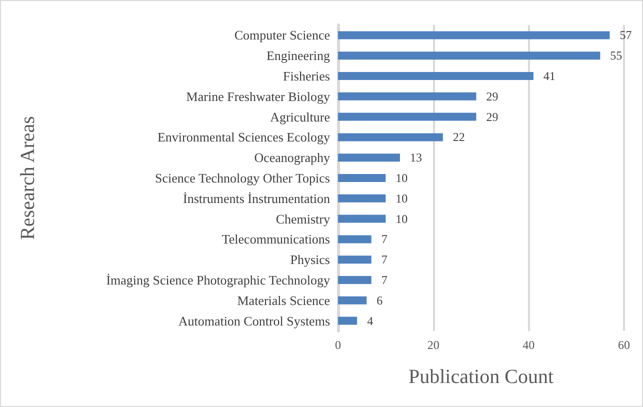 Image resolution: width=643 pixels, height=407 pixels. What do you see at coordinates (310, 260) in the screenshot?
I see `y-tick-label: Physics` at bounding box center [310, 260].